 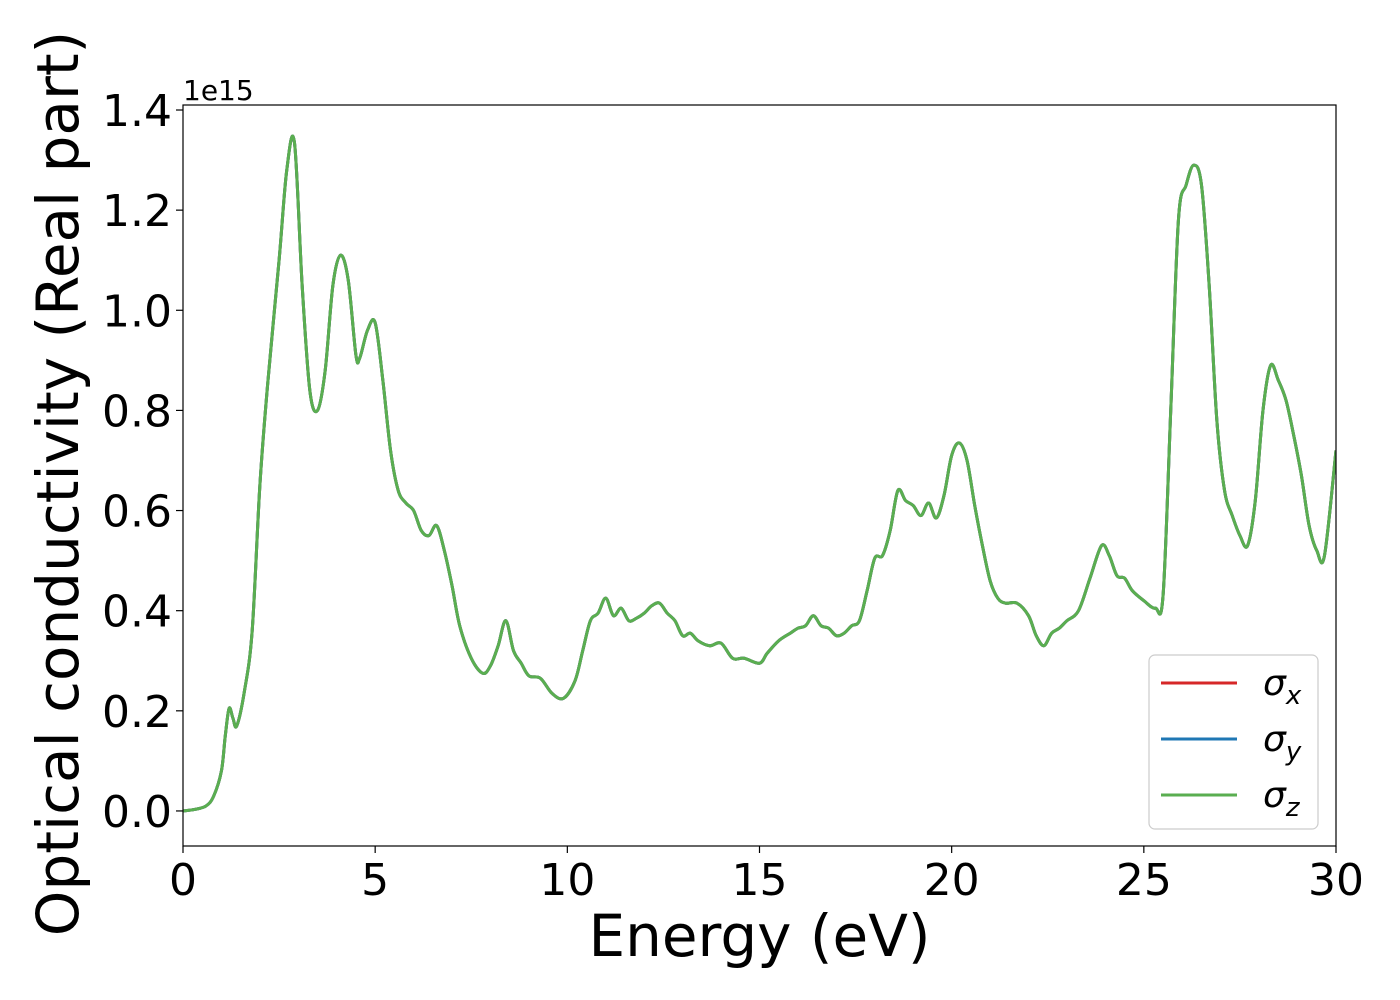 What do you see at coordinates (1293, 696) in the screenshot?
I see `legend-label-subscript: x` at bounding box center [1293, 696].